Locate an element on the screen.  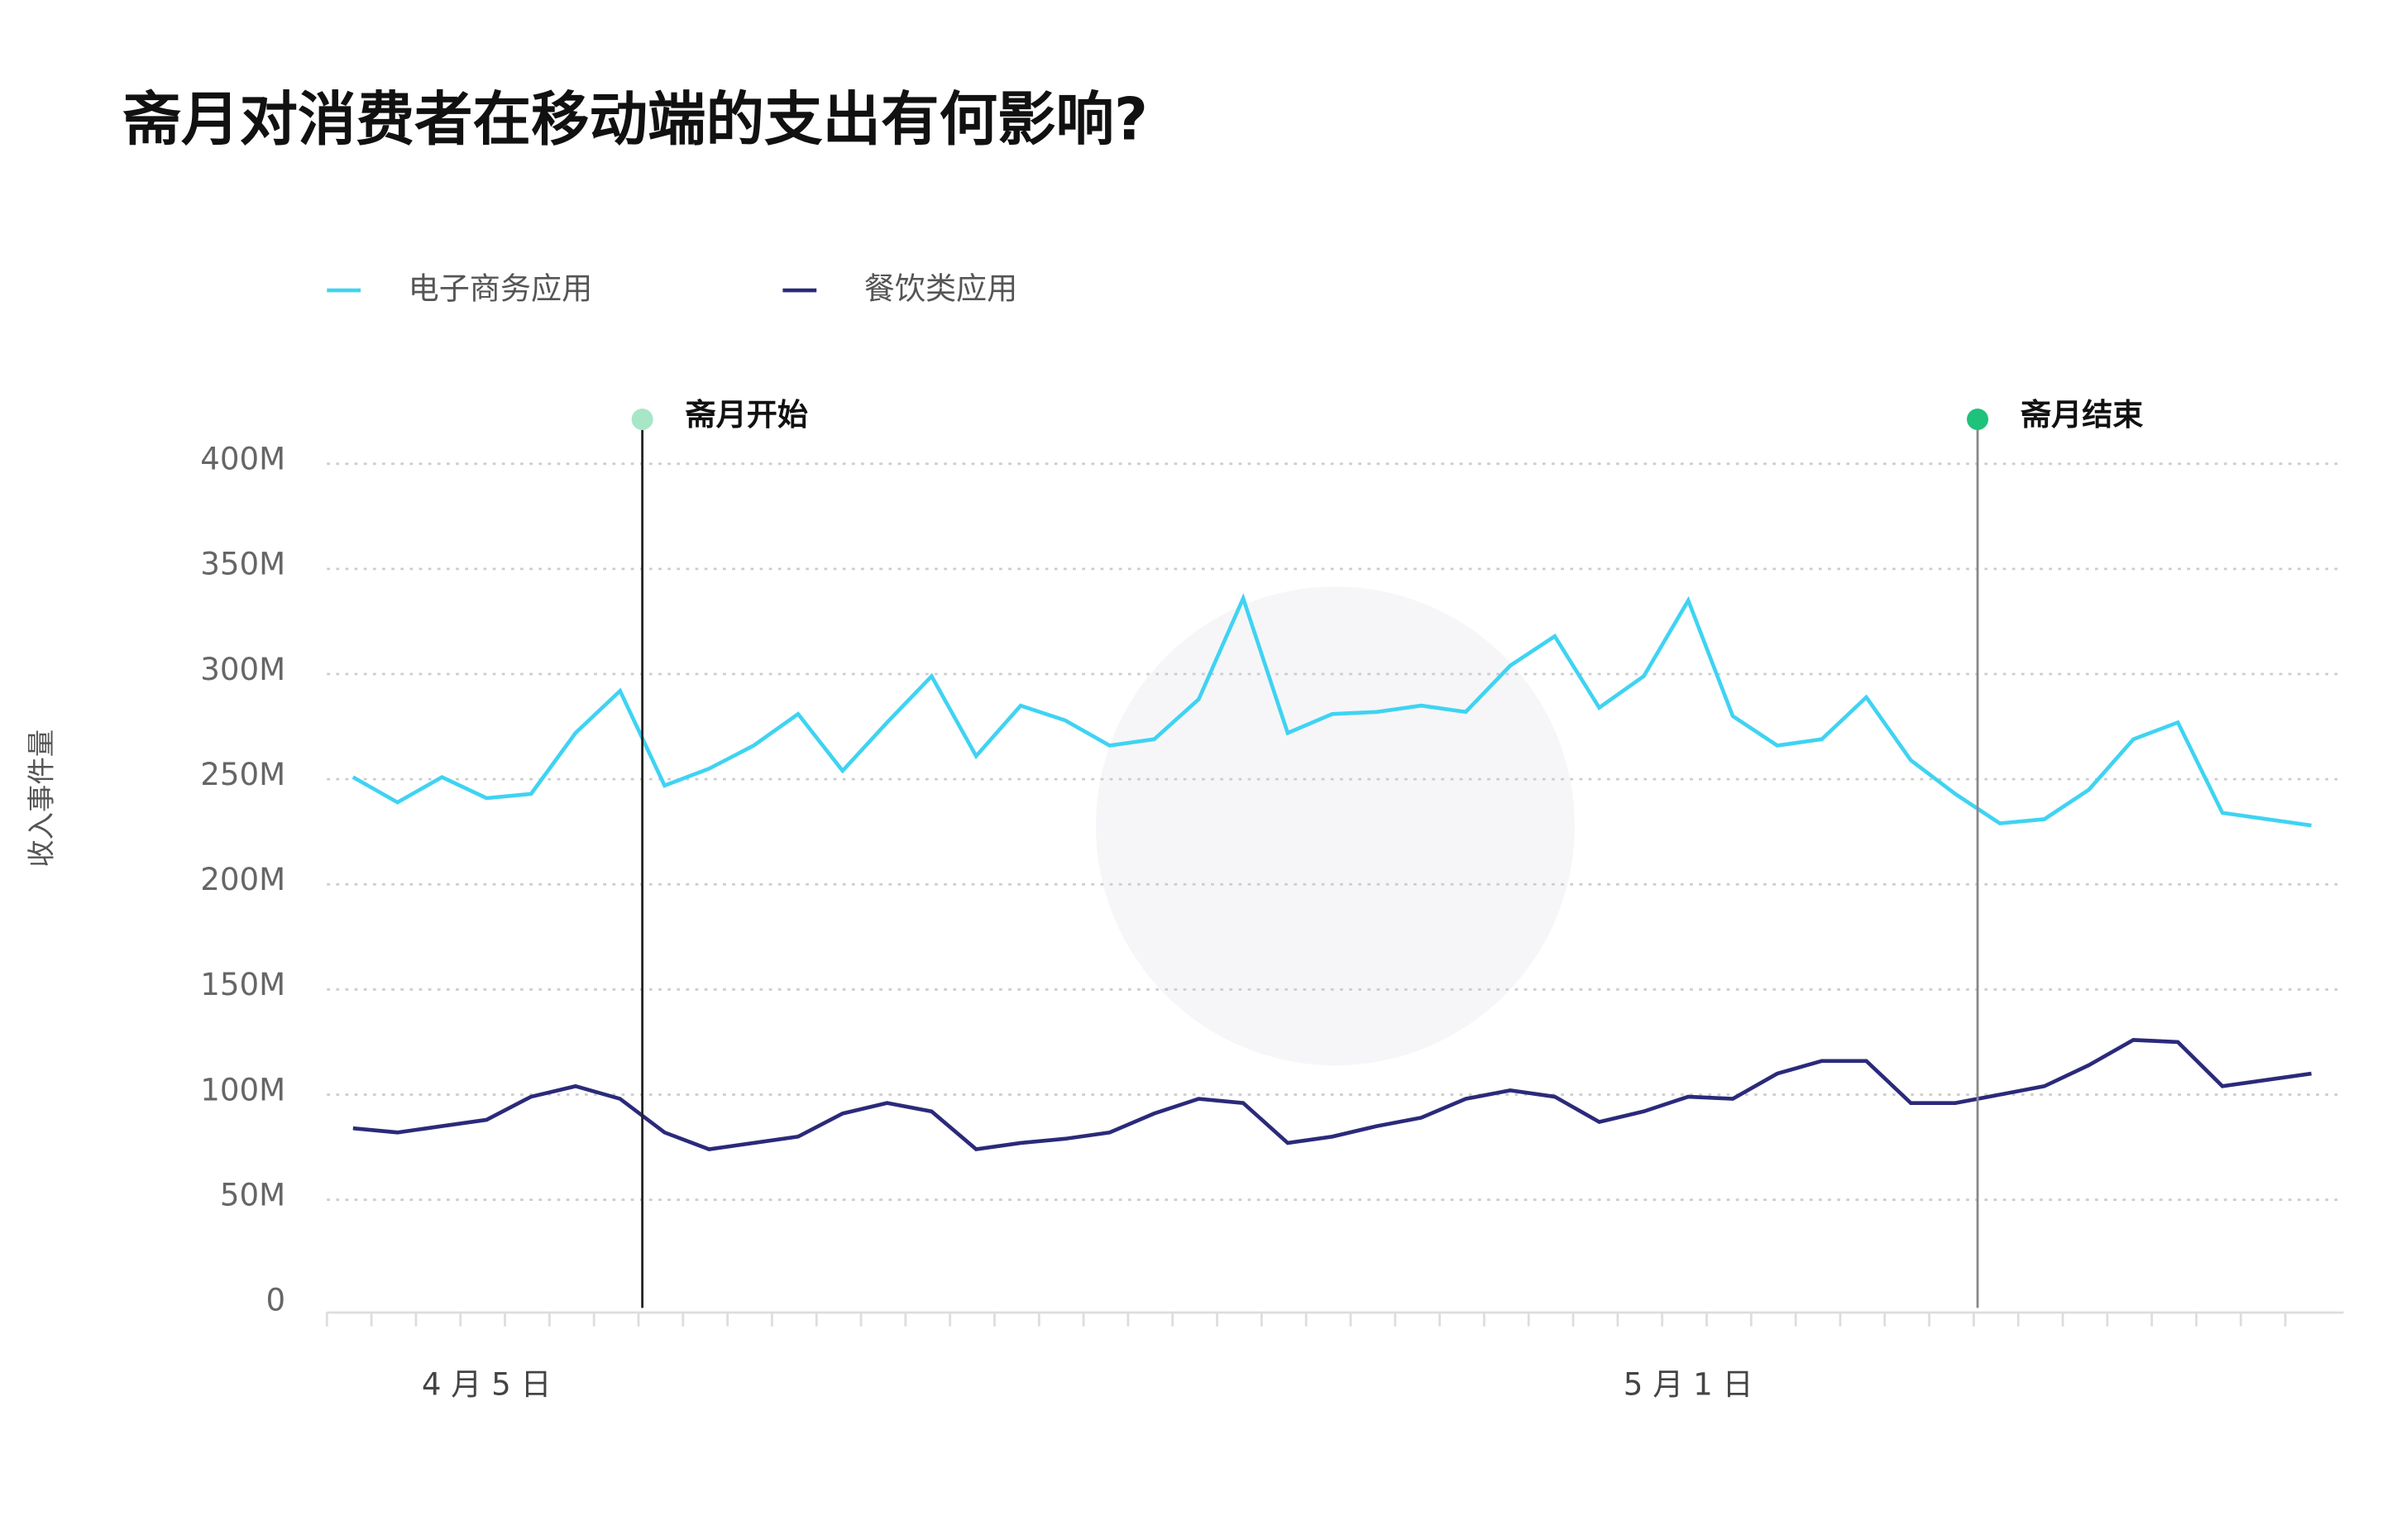
annotation-label: 斋月开始 is located at coordinates (747, 415).